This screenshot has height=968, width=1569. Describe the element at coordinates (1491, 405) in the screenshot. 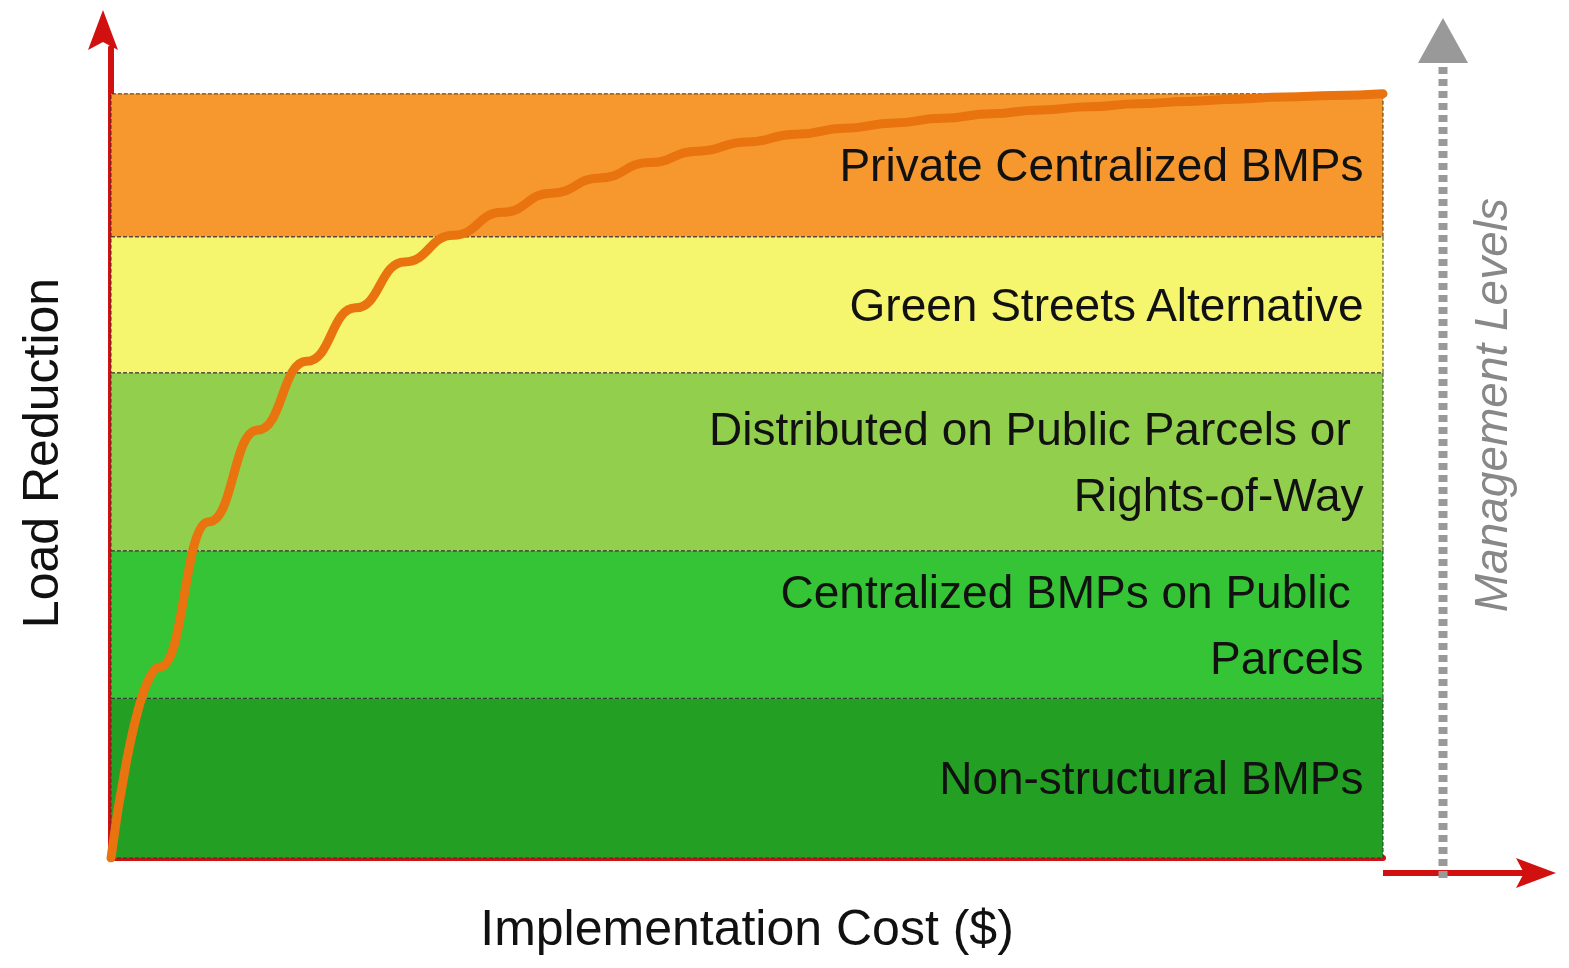

I see `text: Management Levels` at that location.